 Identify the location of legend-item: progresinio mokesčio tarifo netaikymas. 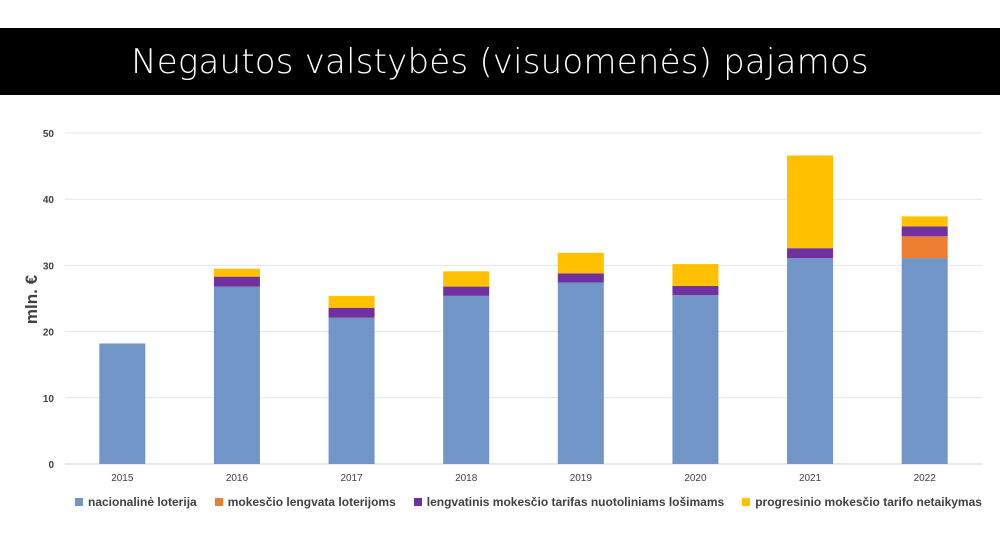
(862, 502).